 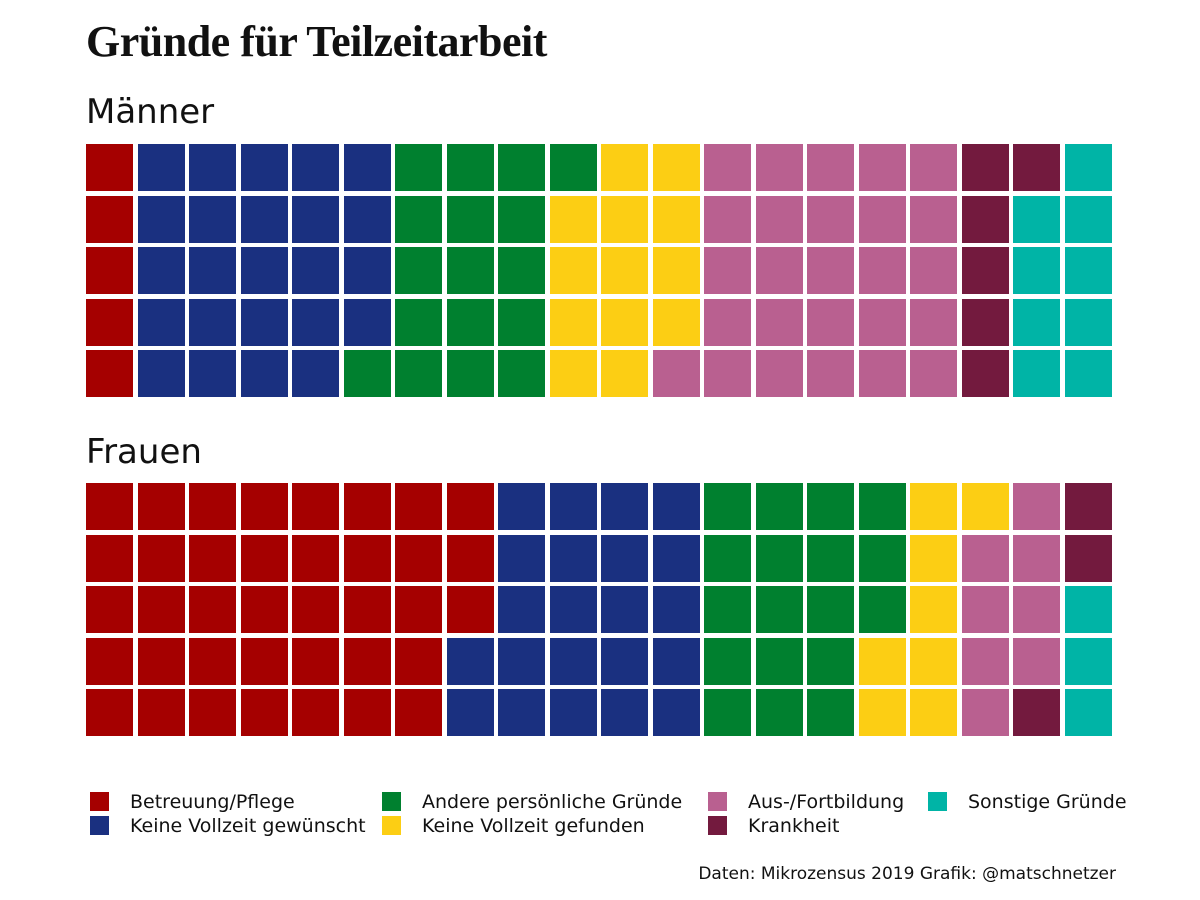 I want to click on panel-label-maenner: Männer, so click(x=150, y=112).